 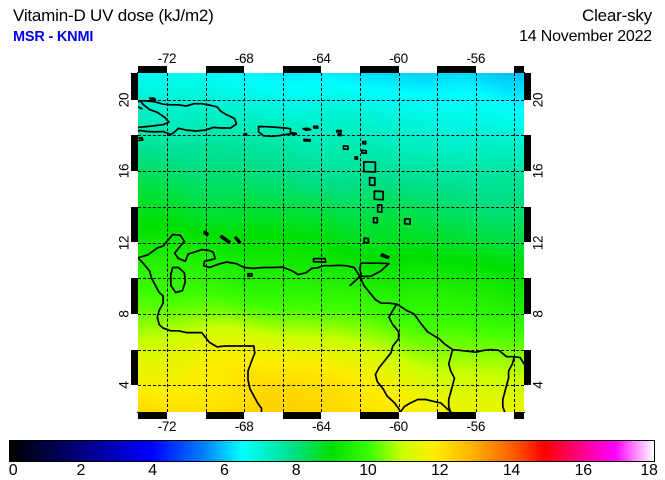 What do you see at coordinates (152, 470) in the screenshot?
I see `colorbar-tick-4: 4` at bounding box center [152, 470].